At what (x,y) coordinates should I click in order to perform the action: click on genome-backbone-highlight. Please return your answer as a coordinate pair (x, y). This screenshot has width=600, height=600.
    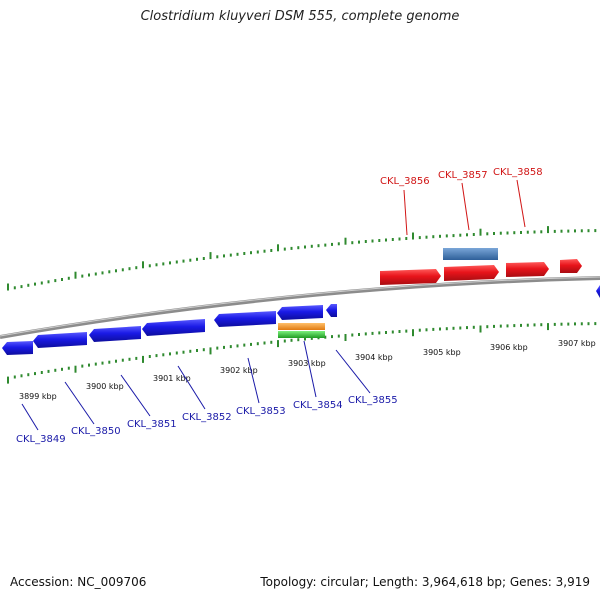
    Looking at the image, I should click on (300, 306).